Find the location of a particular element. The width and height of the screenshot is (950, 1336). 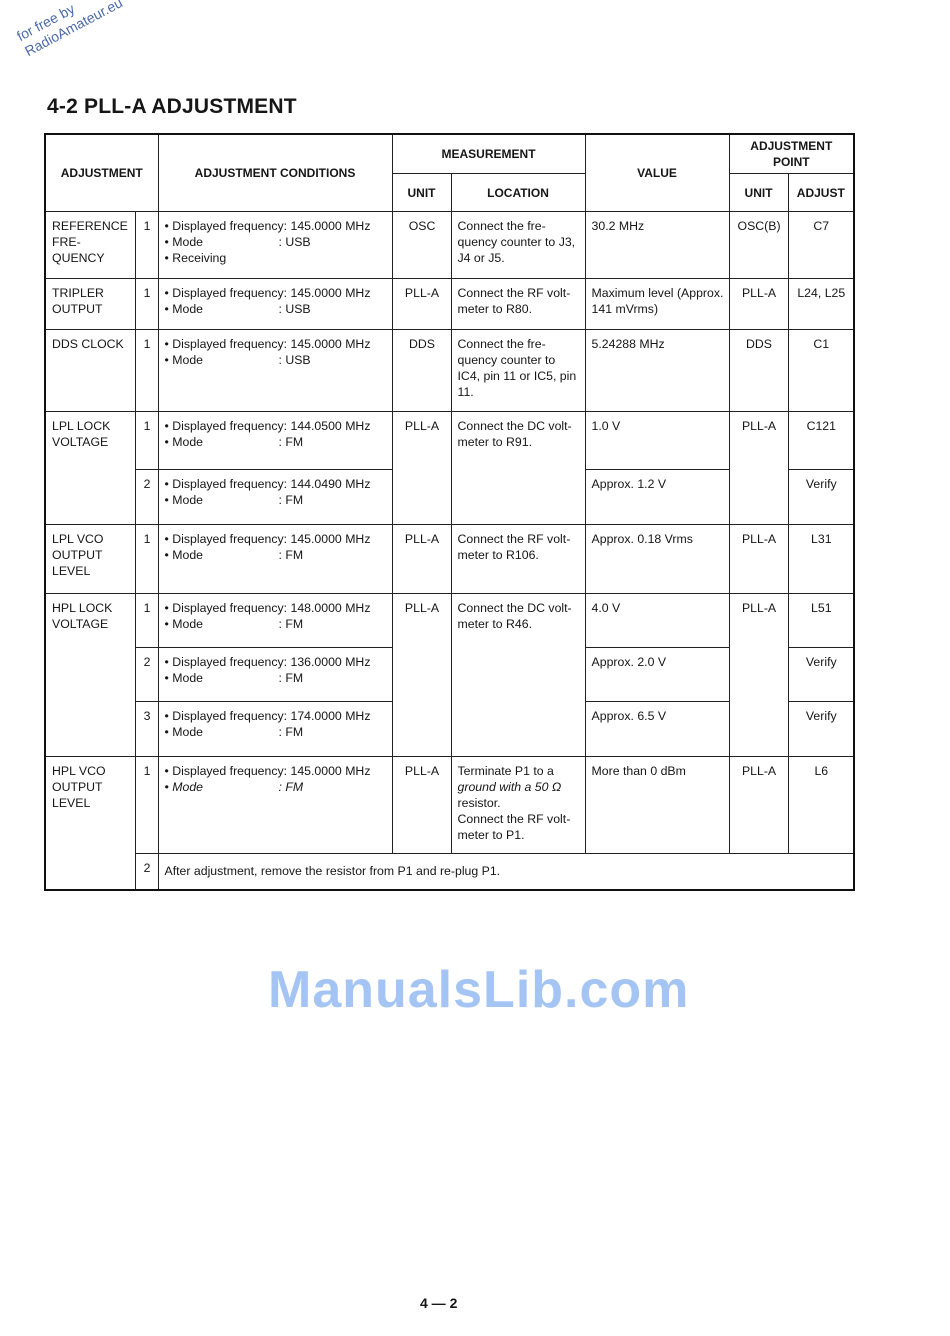

header-conditions: ADJUSTMENT CONDITIONS is located at coordinates (275, 172).